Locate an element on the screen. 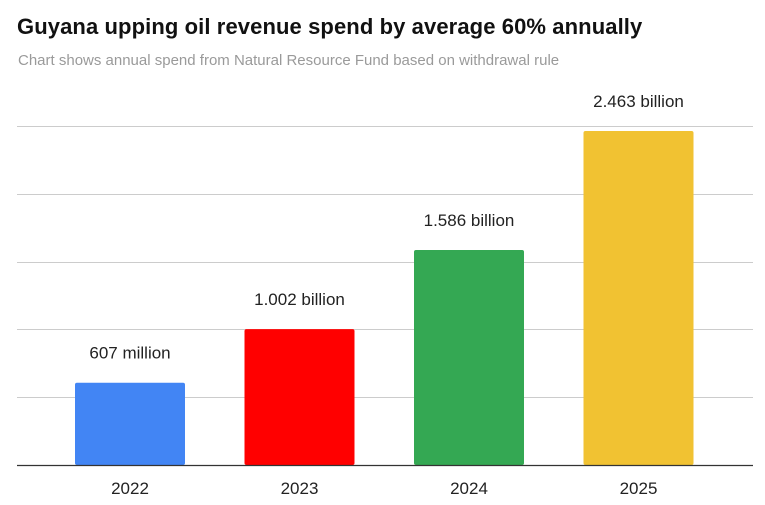  value-label-2023: 1.002 billion is located at coordinates (299, 299).